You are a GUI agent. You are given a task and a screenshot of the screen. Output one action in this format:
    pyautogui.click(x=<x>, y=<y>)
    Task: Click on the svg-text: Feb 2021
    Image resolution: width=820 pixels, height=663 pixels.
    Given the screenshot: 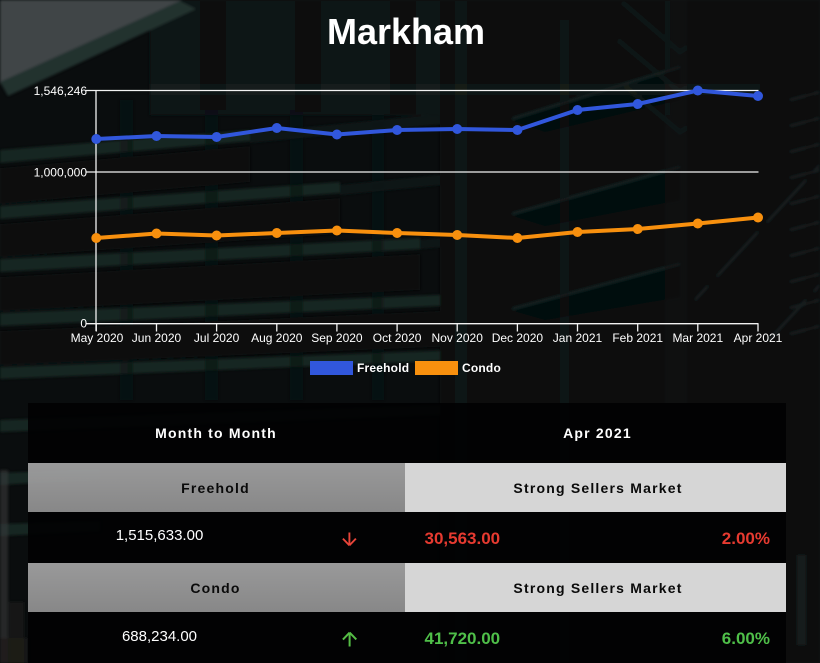 What is the action you would take?
    pyautogui.click(x=637, y=338)
    